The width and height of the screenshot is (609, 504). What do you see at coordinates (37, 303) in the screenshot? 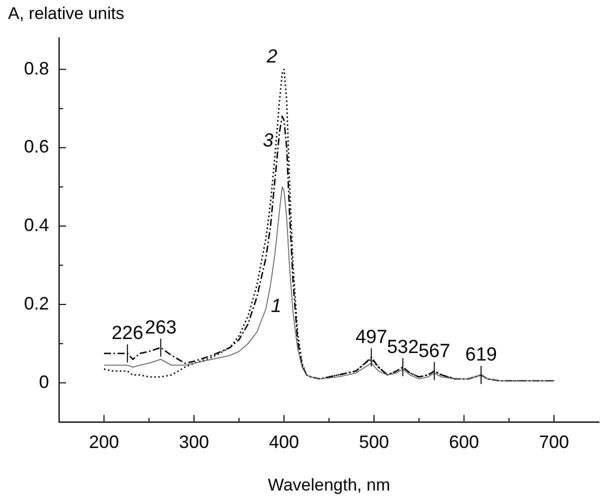
I see `y-tick-label: 0.2` at bounding box center [37, 303].